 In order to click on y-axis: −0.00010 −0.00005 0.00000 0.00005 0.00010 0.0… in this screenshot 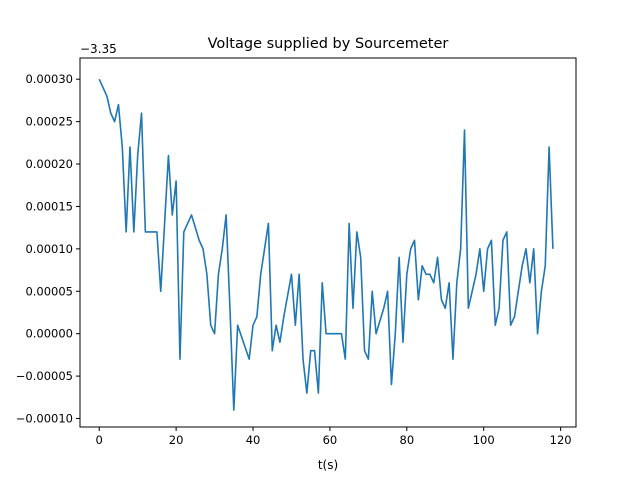, I will do `click(48, 249)`.